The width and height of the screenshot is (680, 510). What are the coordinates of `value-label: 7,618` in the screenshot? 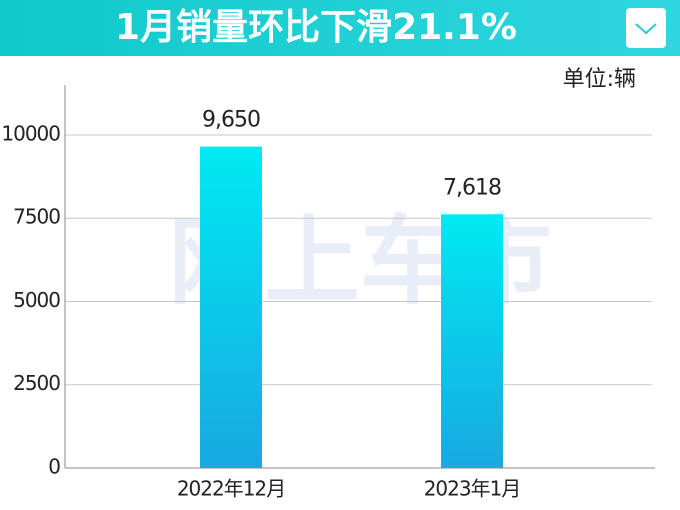 It's located at (472, 187).